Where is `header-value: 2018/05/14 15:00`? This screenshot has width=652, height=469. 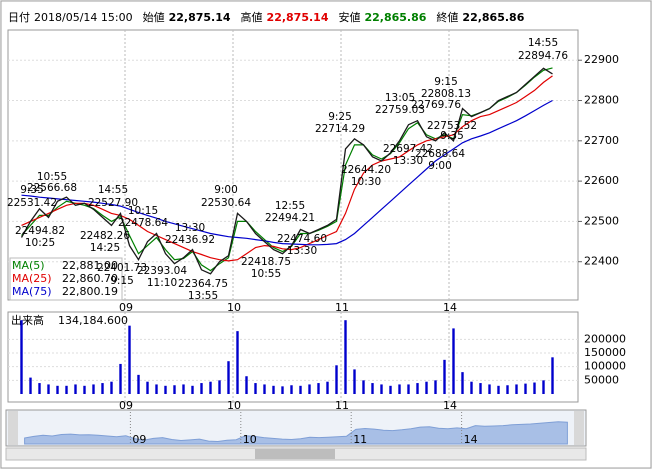
header-value: 2018/05/14 15:00 is located at coordinates (83, 17).